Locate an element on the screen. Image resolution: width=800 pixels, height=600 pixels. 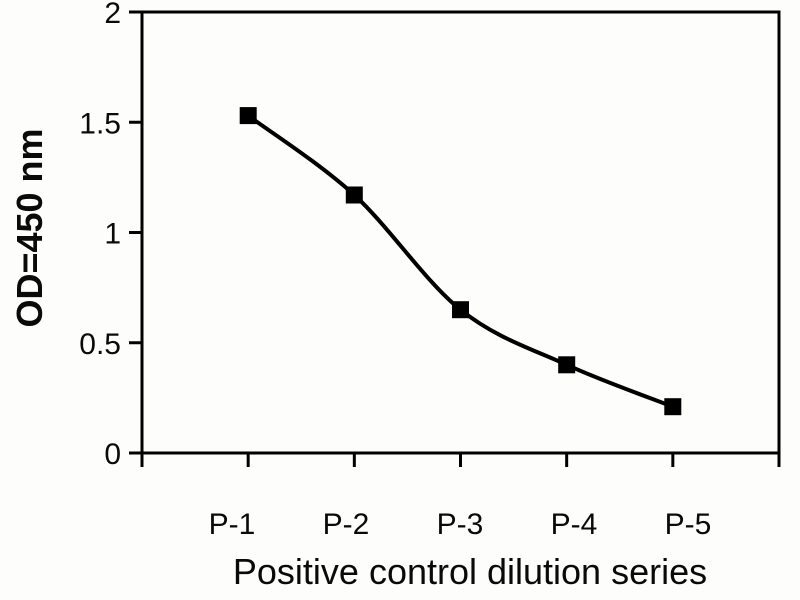
x-category-label: P-1 is located at coordinates (232, 524).